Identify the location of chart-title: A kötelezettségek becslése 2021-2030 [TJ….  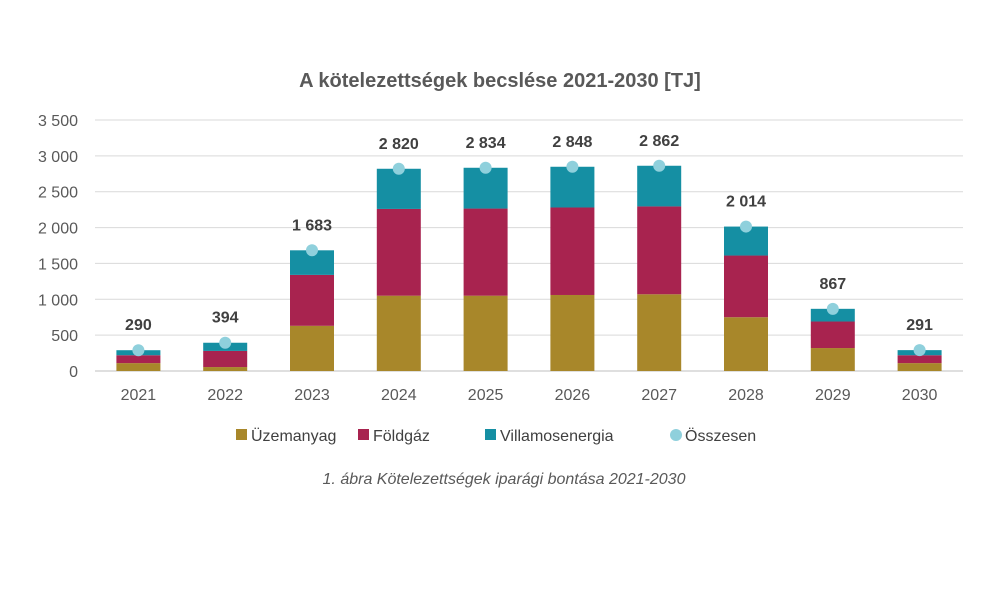
(500, 81).